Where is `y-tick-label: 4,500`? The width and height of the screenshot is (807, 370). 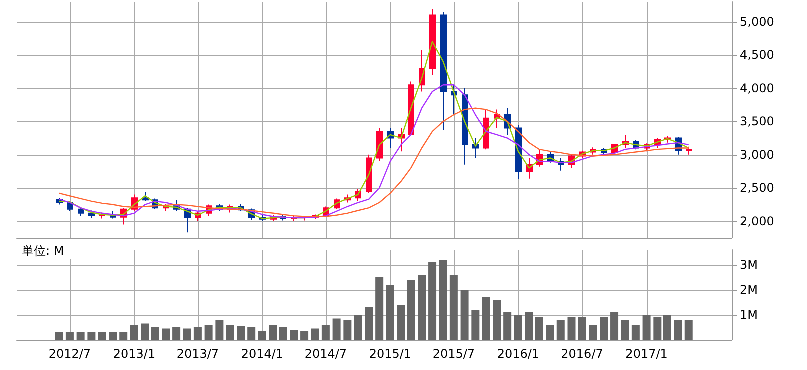
y-tick-label: 4,500 is located at coordinates (757, 55).